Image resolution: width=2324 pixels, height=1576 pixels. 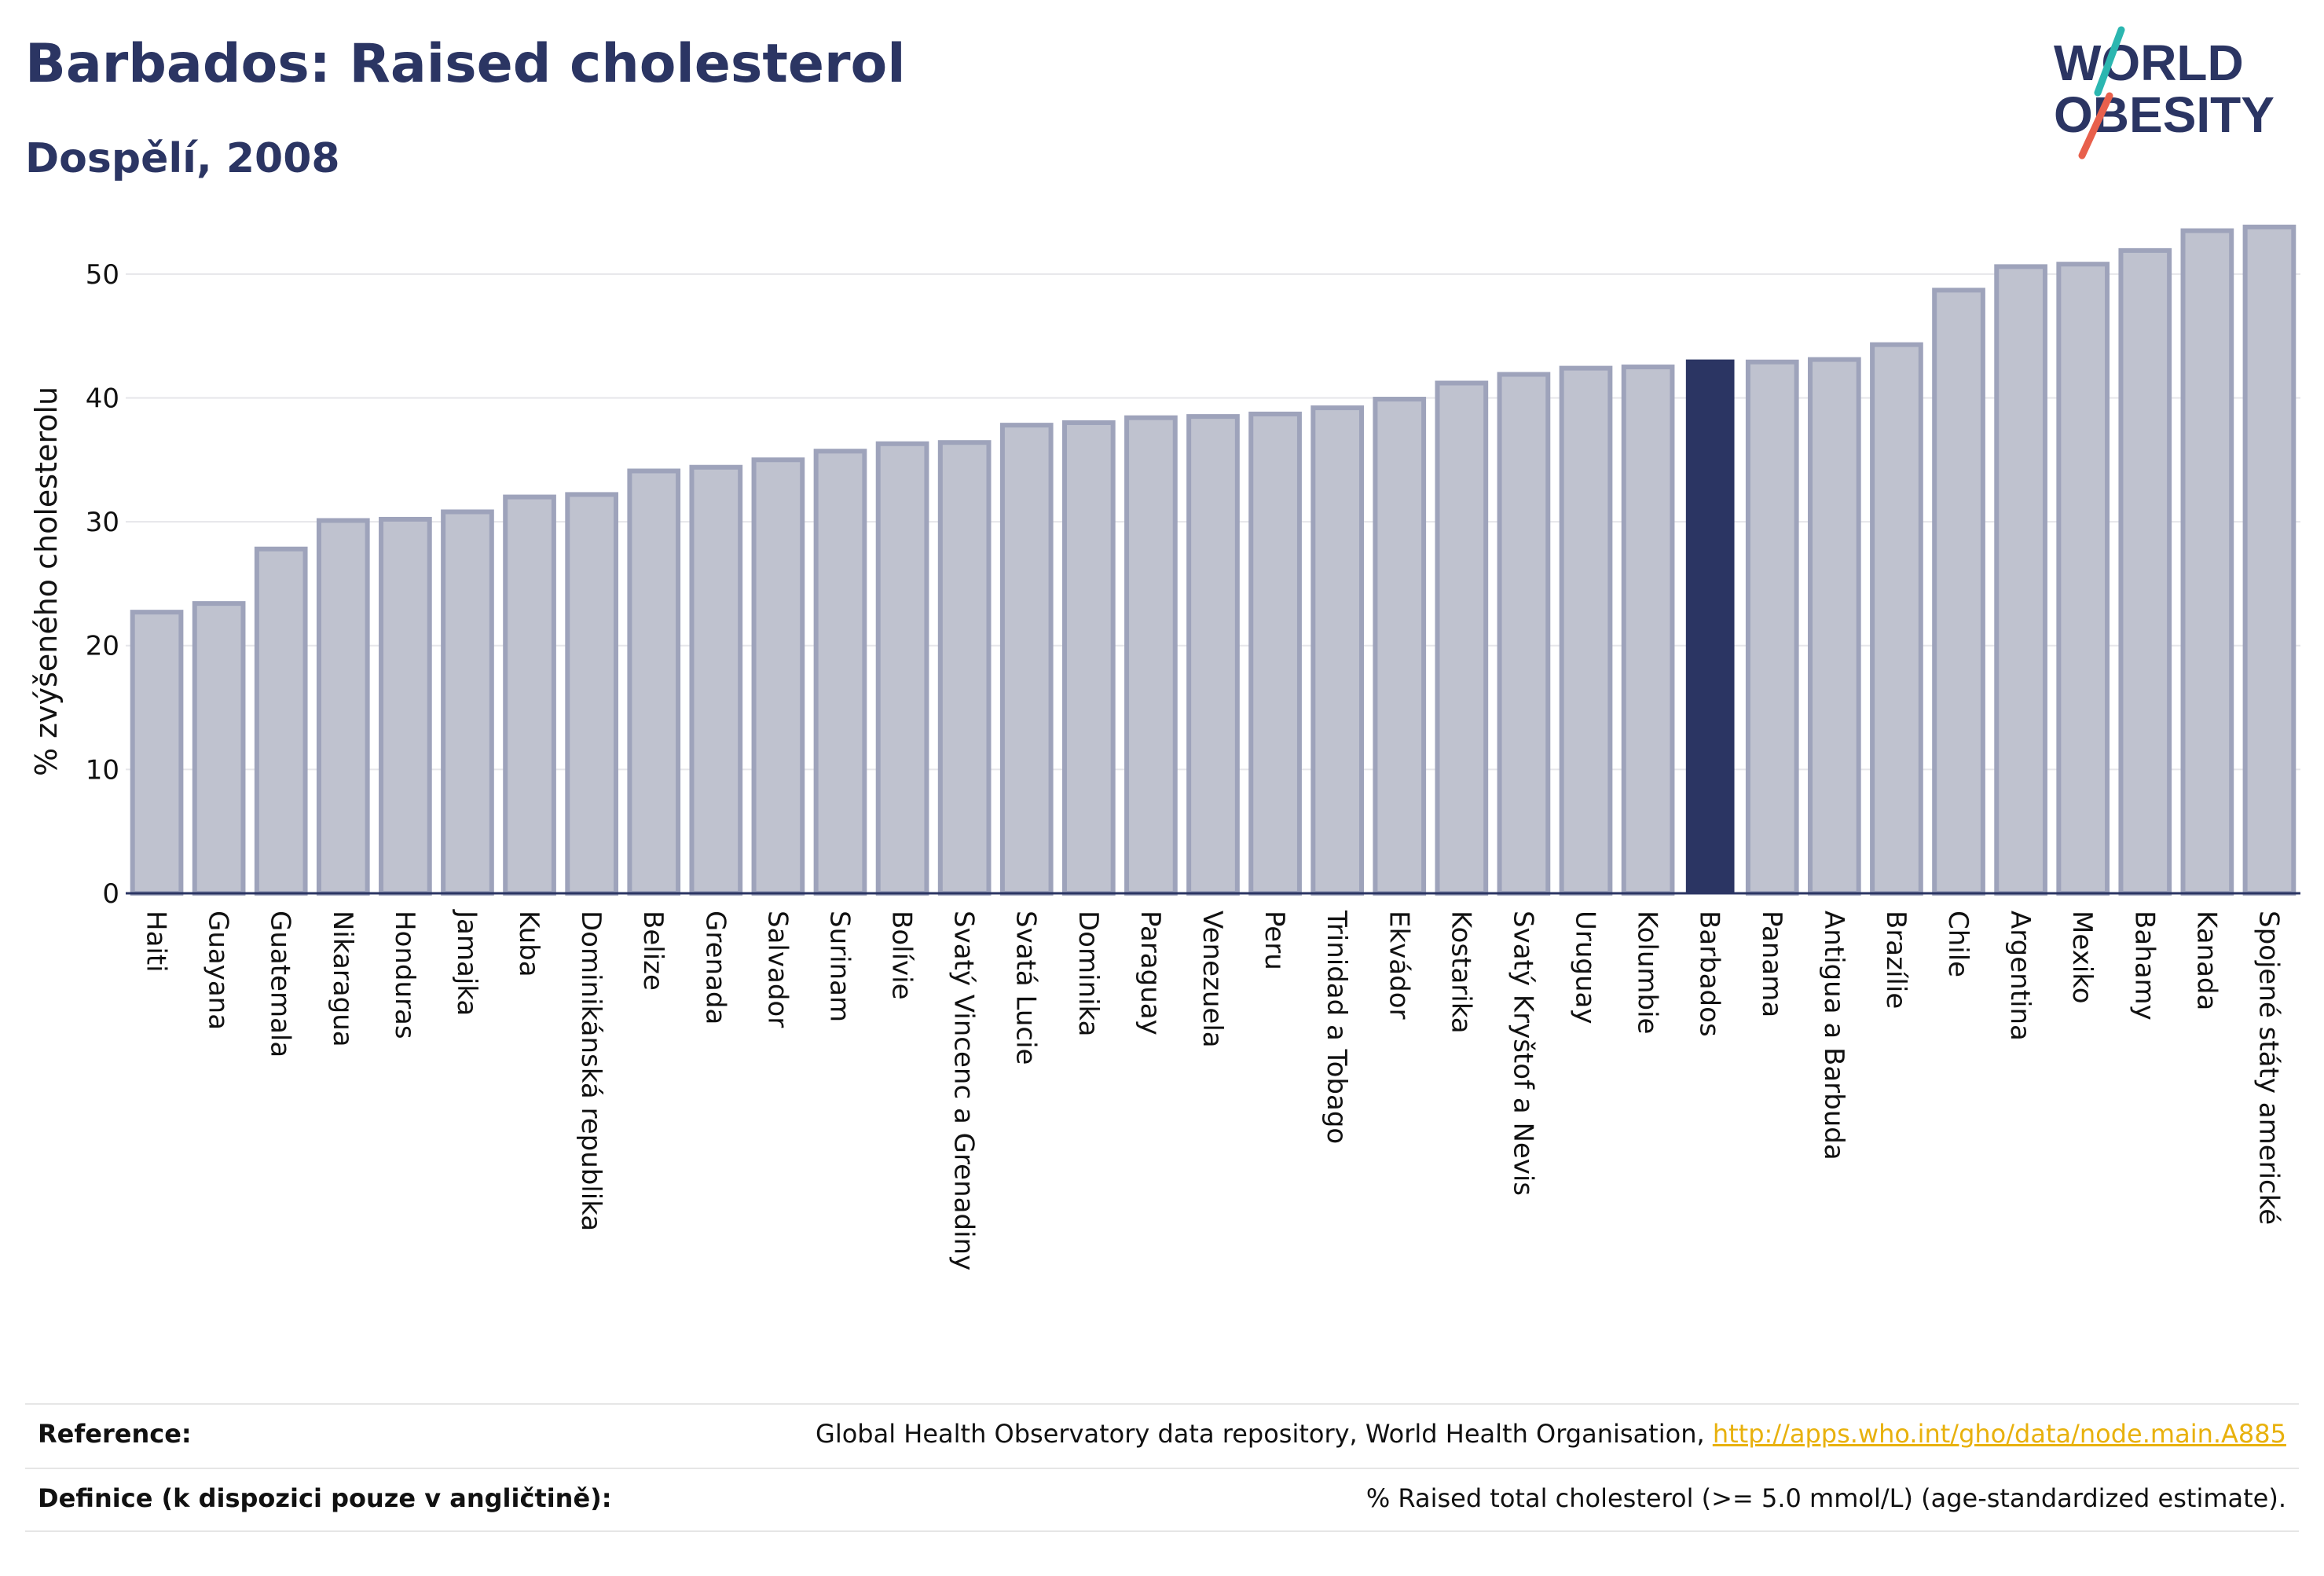 What do you see at coordinates (2095, 125) in the screenshot?
I see `logo-slash-red` at bounding box center [2095, 125].